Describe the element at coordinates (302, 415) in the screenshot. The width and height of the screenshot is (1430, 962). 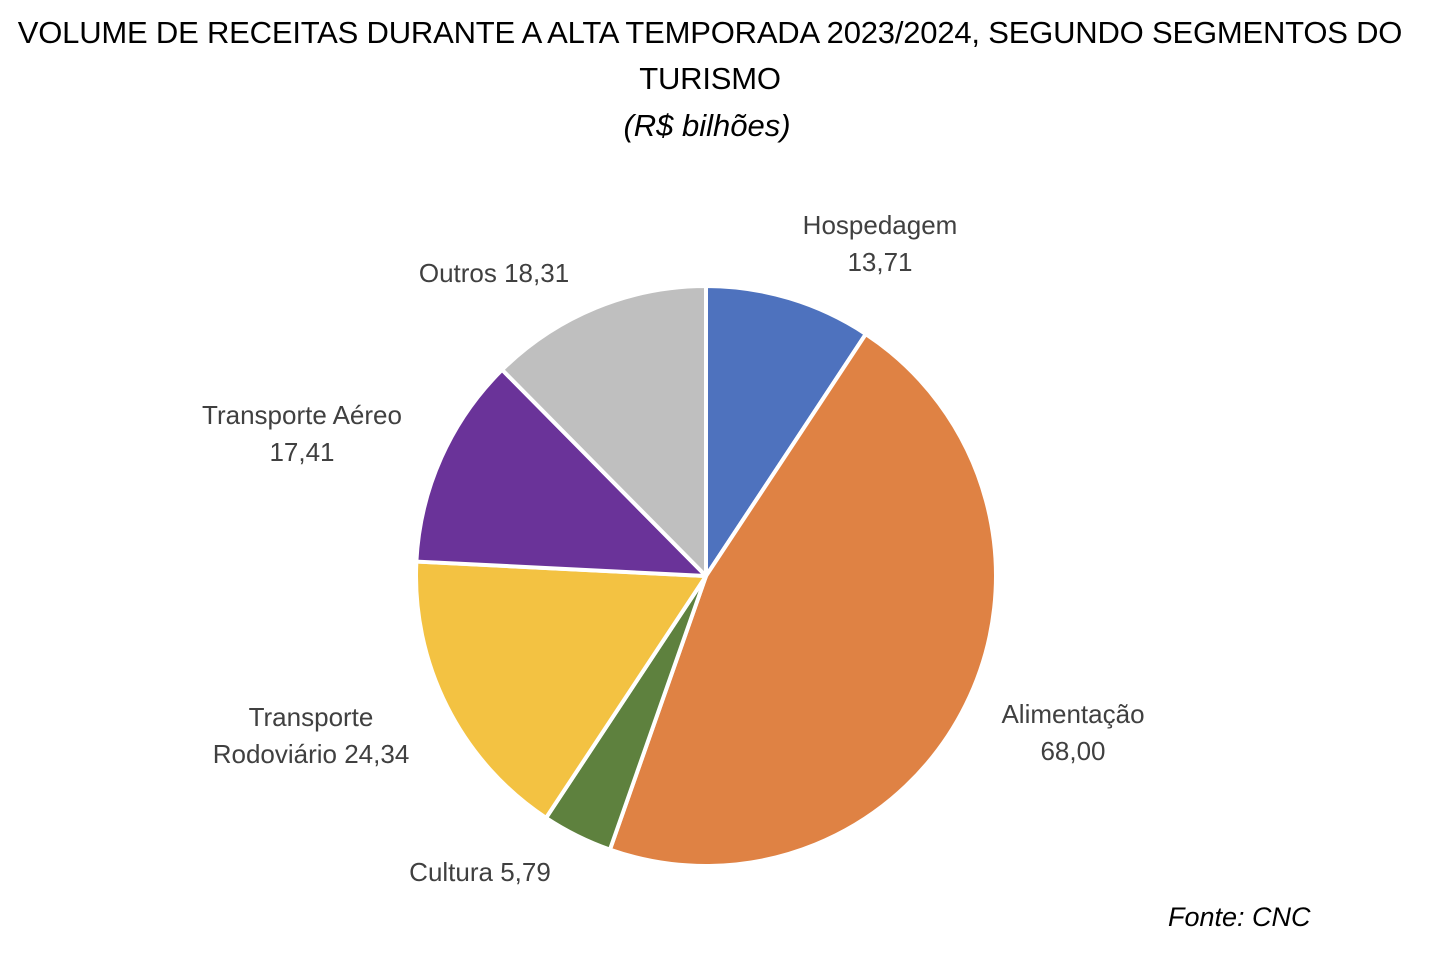
I see `data-label-line: Transporte Aéreo` at that location.